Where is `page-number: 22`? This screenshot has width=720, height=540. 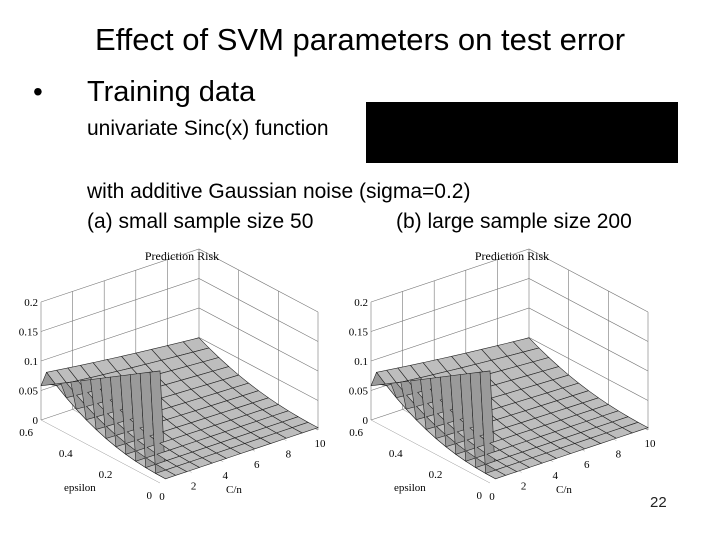
page-number: 22 is located at coordinates (658, 502).